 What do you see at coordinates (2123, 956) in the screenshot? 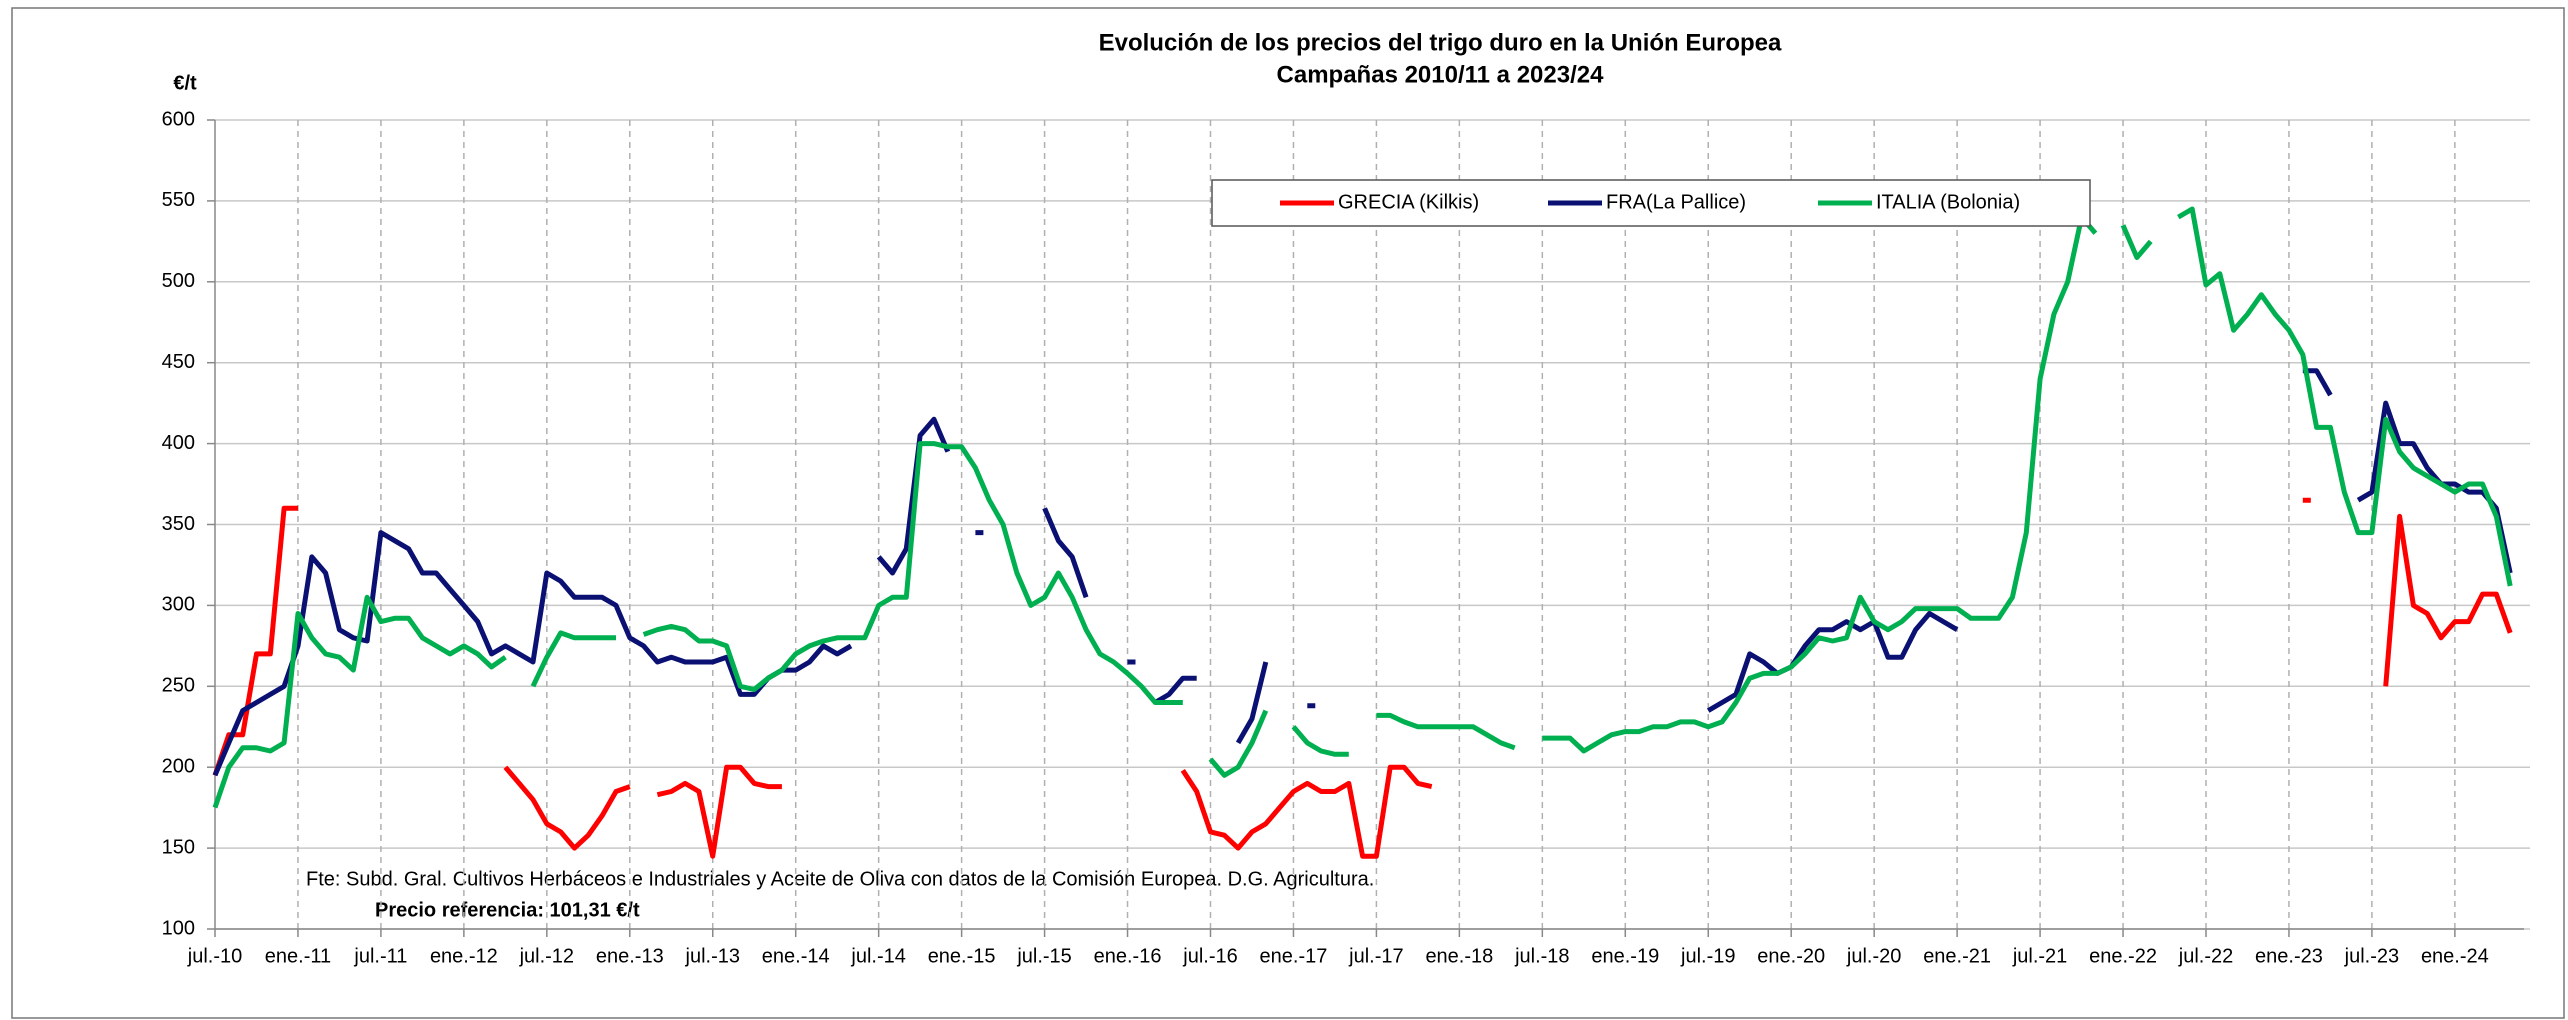
I see `x-tick-label: ene.-22` at bounding box center [2123, 956].